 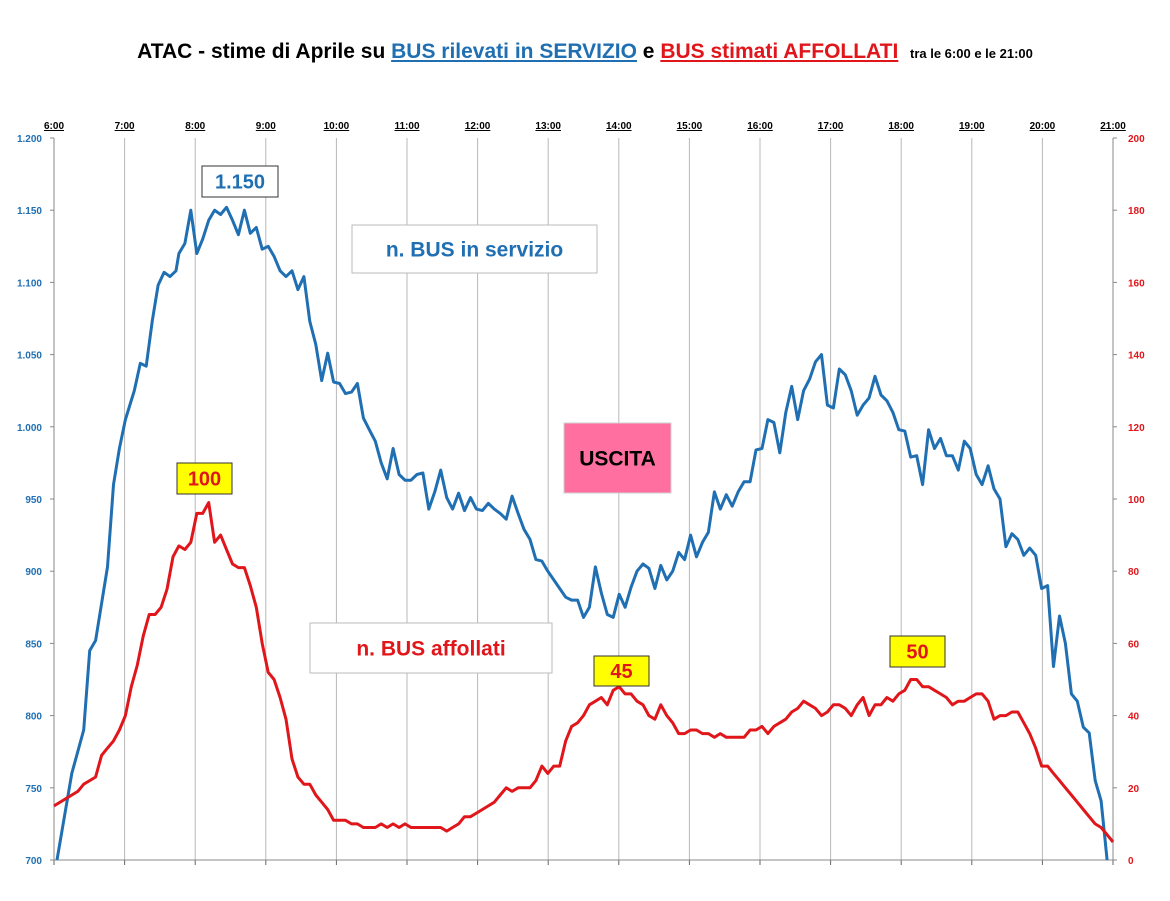 What do you see at coordinates (195, 126) in the screenshot?
I see `x-tick-label: 8:00` at bounding box center [195, 126].